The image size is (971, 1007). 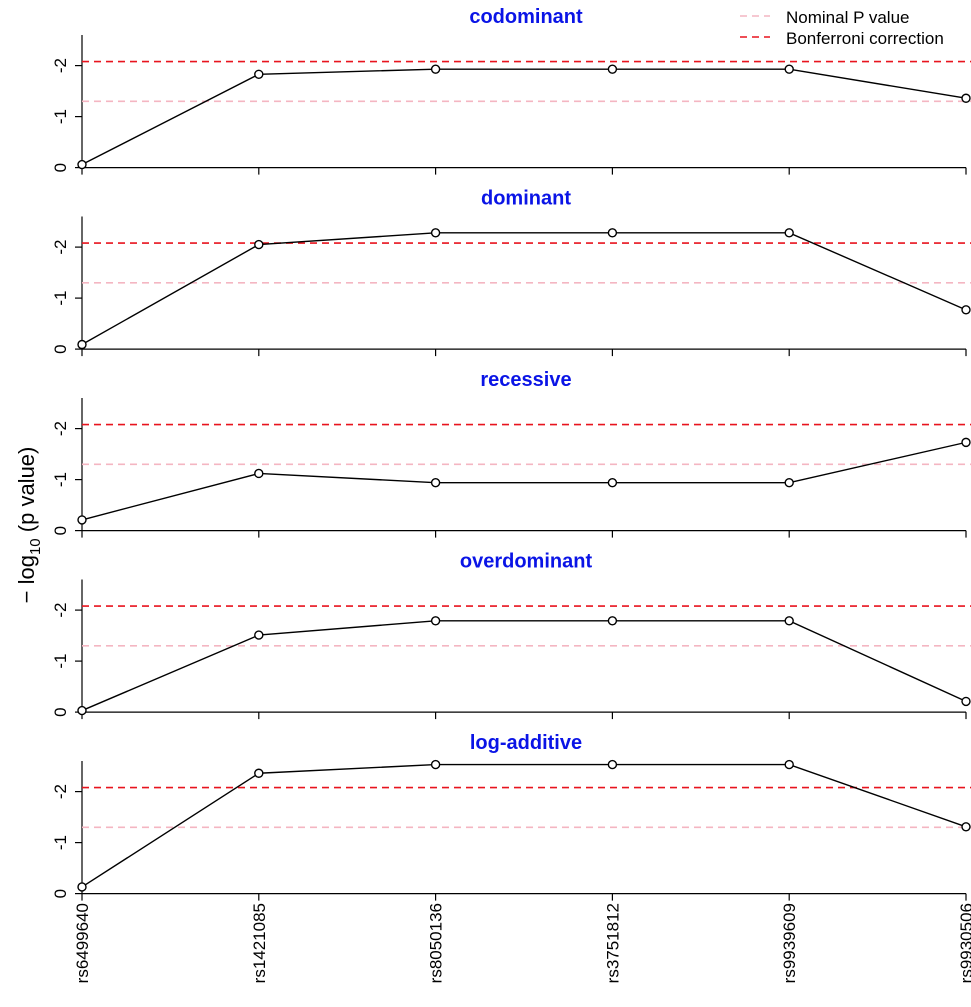 I want to click on x-tick-label: rs6499640, so click(x=82, y=943).